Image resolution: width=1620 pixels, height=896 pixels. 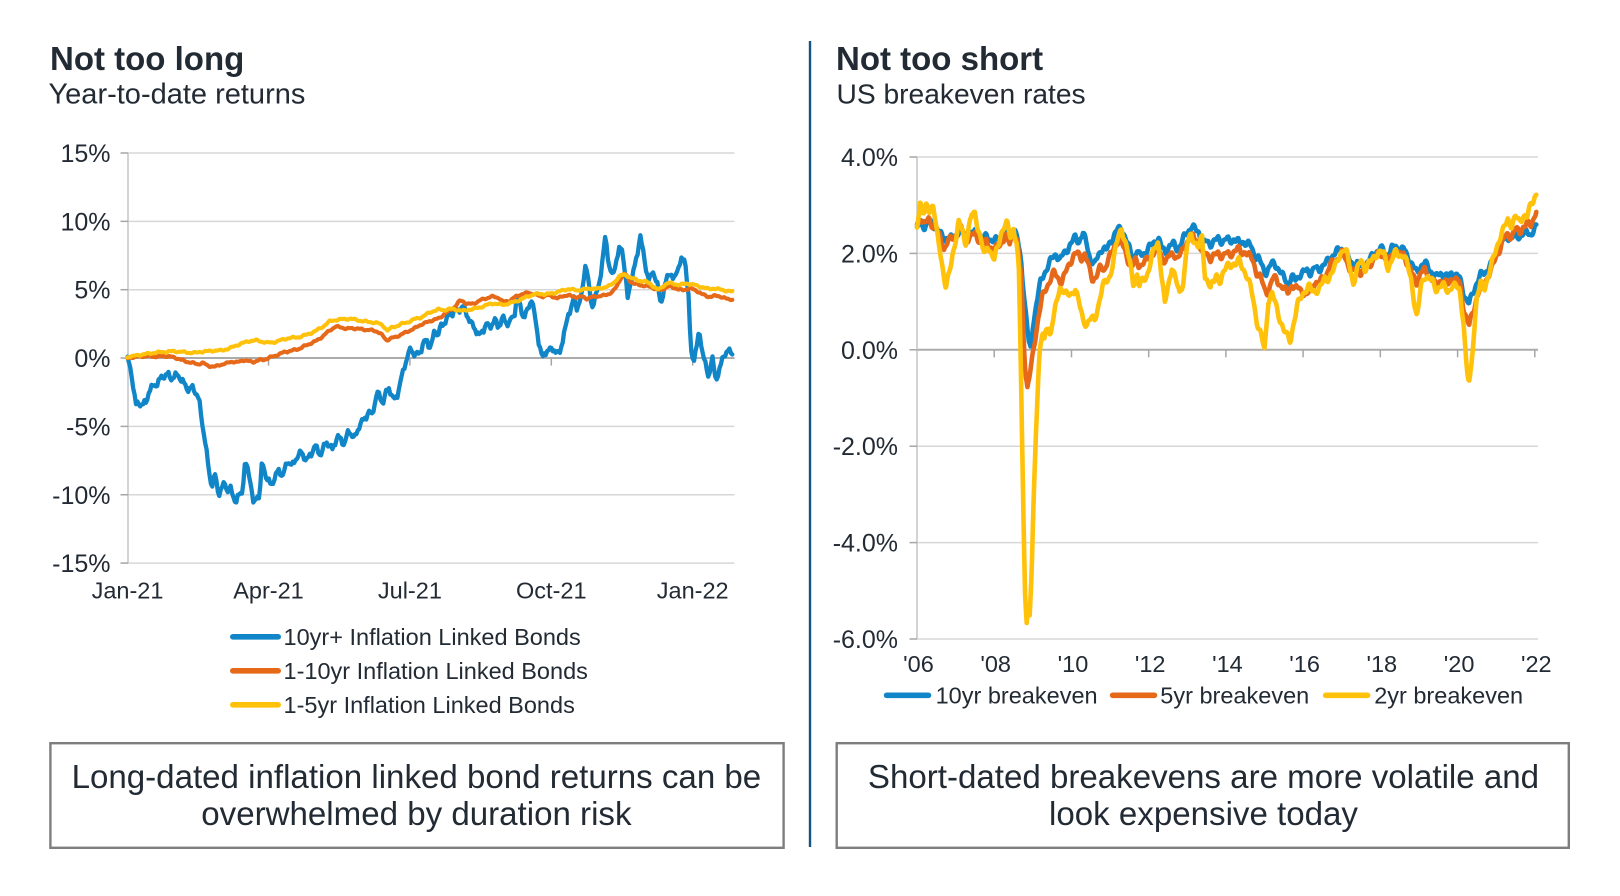 I want to click on svg-text: Jan-22, so click(x=693, y=591).